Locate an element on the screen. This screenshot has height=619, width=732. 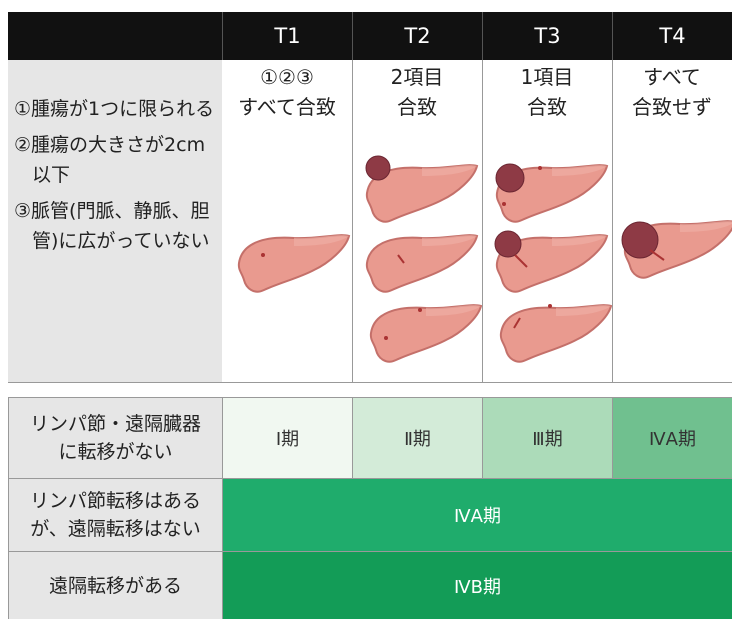
criterion: ③脈管(門脈、静脈、胆管)に広がっていない is located at coordinates (112, 226).